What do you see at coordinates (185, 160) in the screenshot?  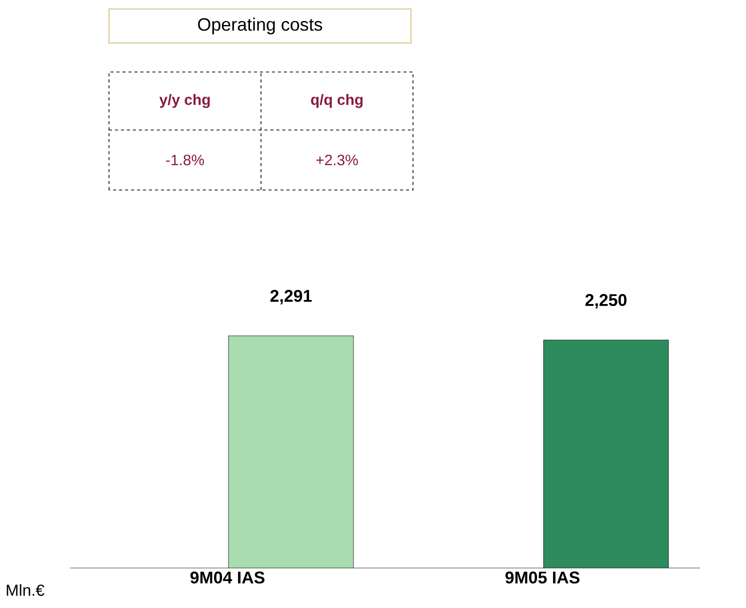 I see `text: -1.8%` at bounding box center [185, 160].